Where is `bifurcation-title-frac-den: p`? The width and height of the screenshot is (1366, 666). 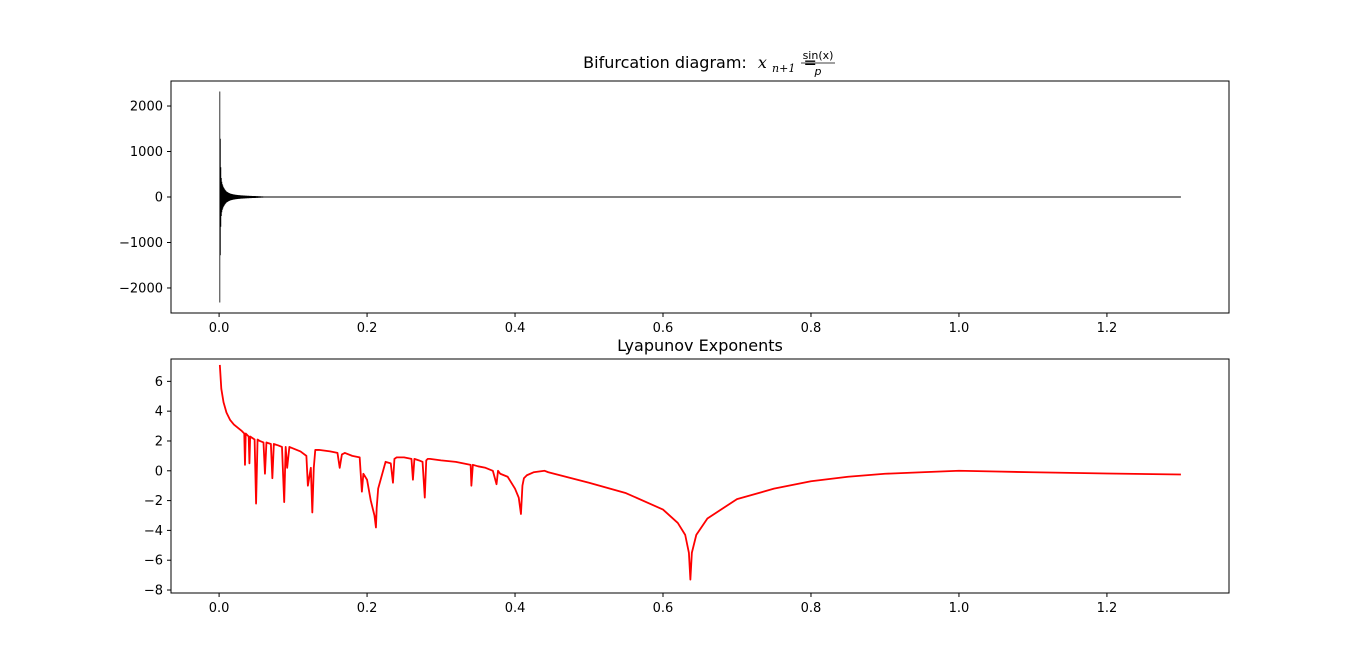
bifurcation-title-frac-den: p is located at coordinates (818, 71).